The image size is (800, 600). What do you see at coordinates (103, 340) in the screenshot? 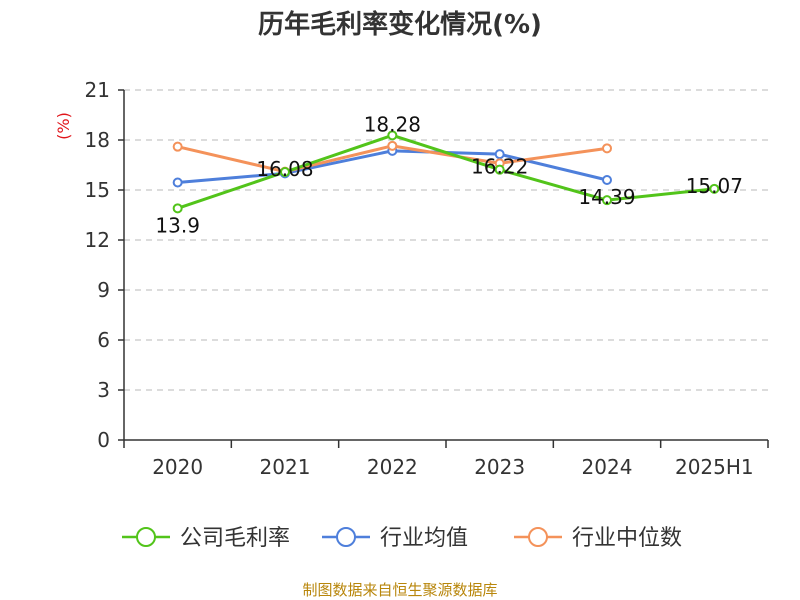
I see `y-tick-label: 6` at bounding box center [103, 340].